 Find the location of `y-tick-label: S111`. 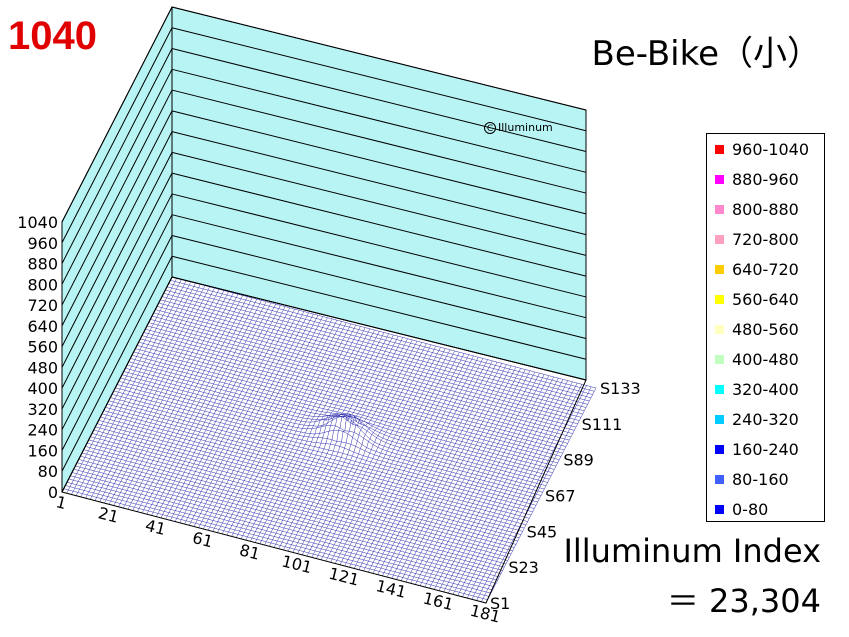

y-tick-label: S111 is located at coordinates (602, 424).